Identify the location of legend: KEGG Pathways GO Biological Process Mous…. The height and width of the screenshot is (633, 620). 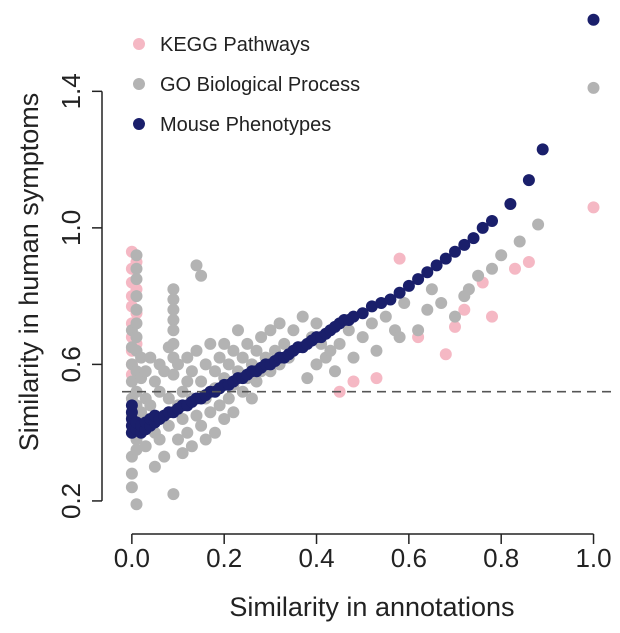
(246, 85).